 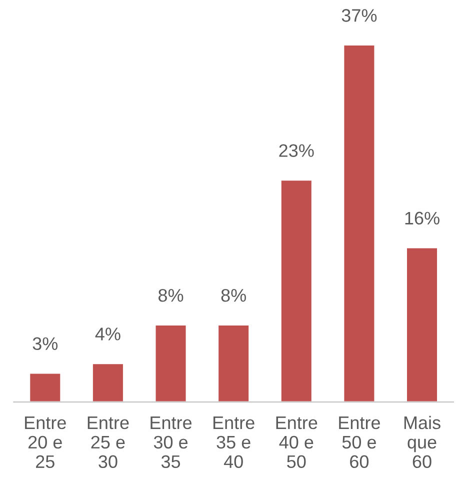 What do you see at coordinates (107, 334) in the screenshot?
I see `data-label: 4%` at bounding box center [107, 334].